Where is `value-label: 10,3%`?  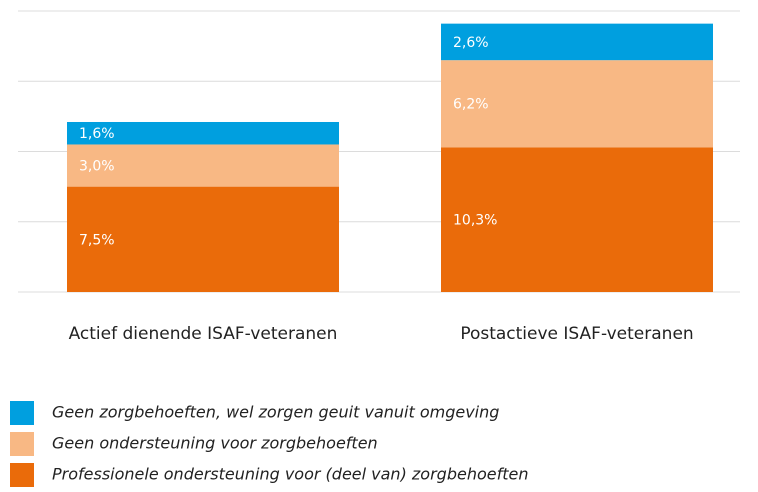 value-label: 10,3% is located at coordinates (475, 221).